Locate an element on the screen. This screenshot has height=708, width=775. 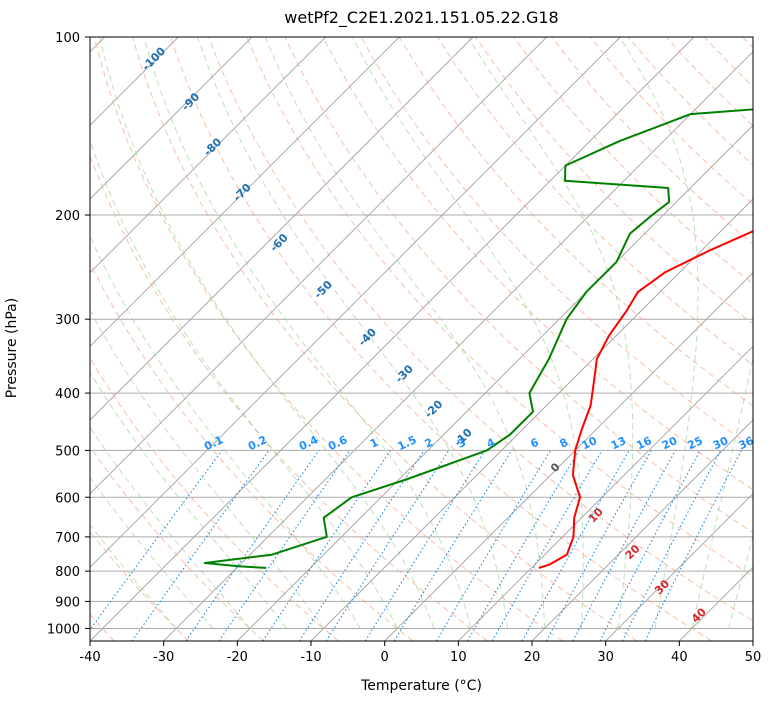
y-tick-label: 200 is located at coordinates (67, 216).